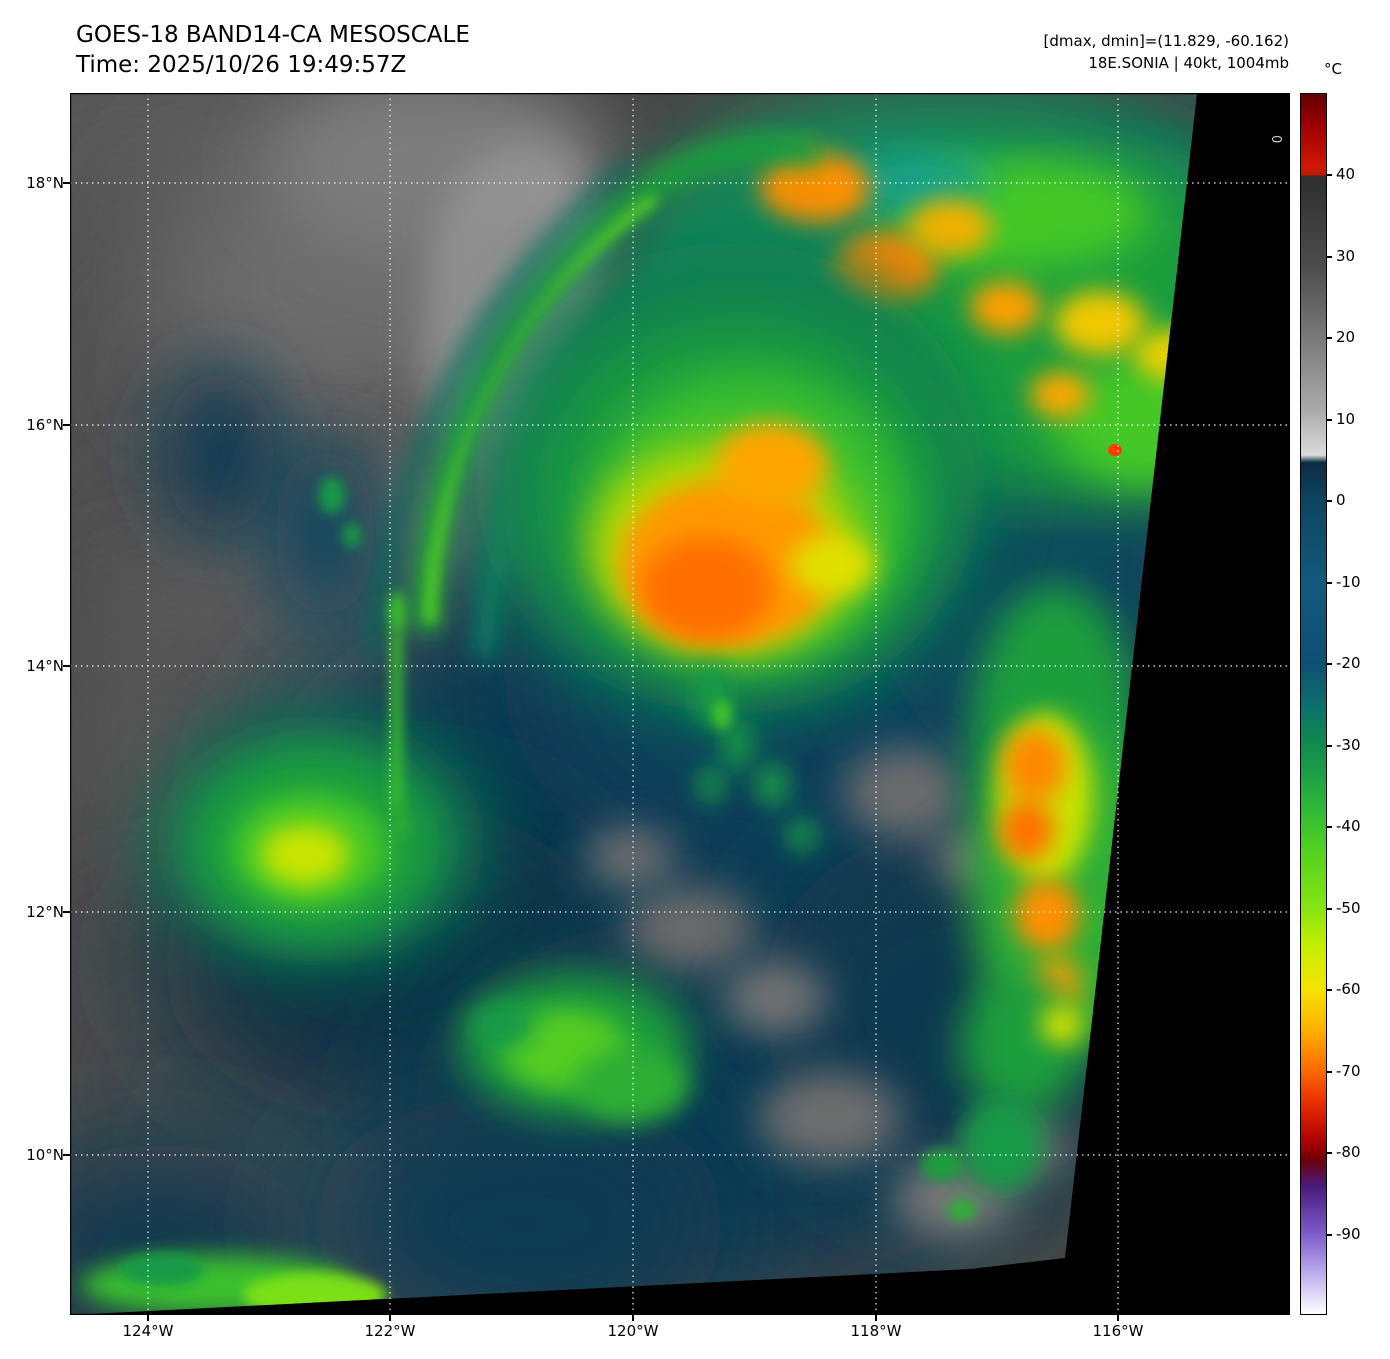 The height and width of the screenshot is (1359, 1390). Describe the element at coordinates (45, 1155) in the screenshot. I see `lat-label-10n: 10°N` at that location.